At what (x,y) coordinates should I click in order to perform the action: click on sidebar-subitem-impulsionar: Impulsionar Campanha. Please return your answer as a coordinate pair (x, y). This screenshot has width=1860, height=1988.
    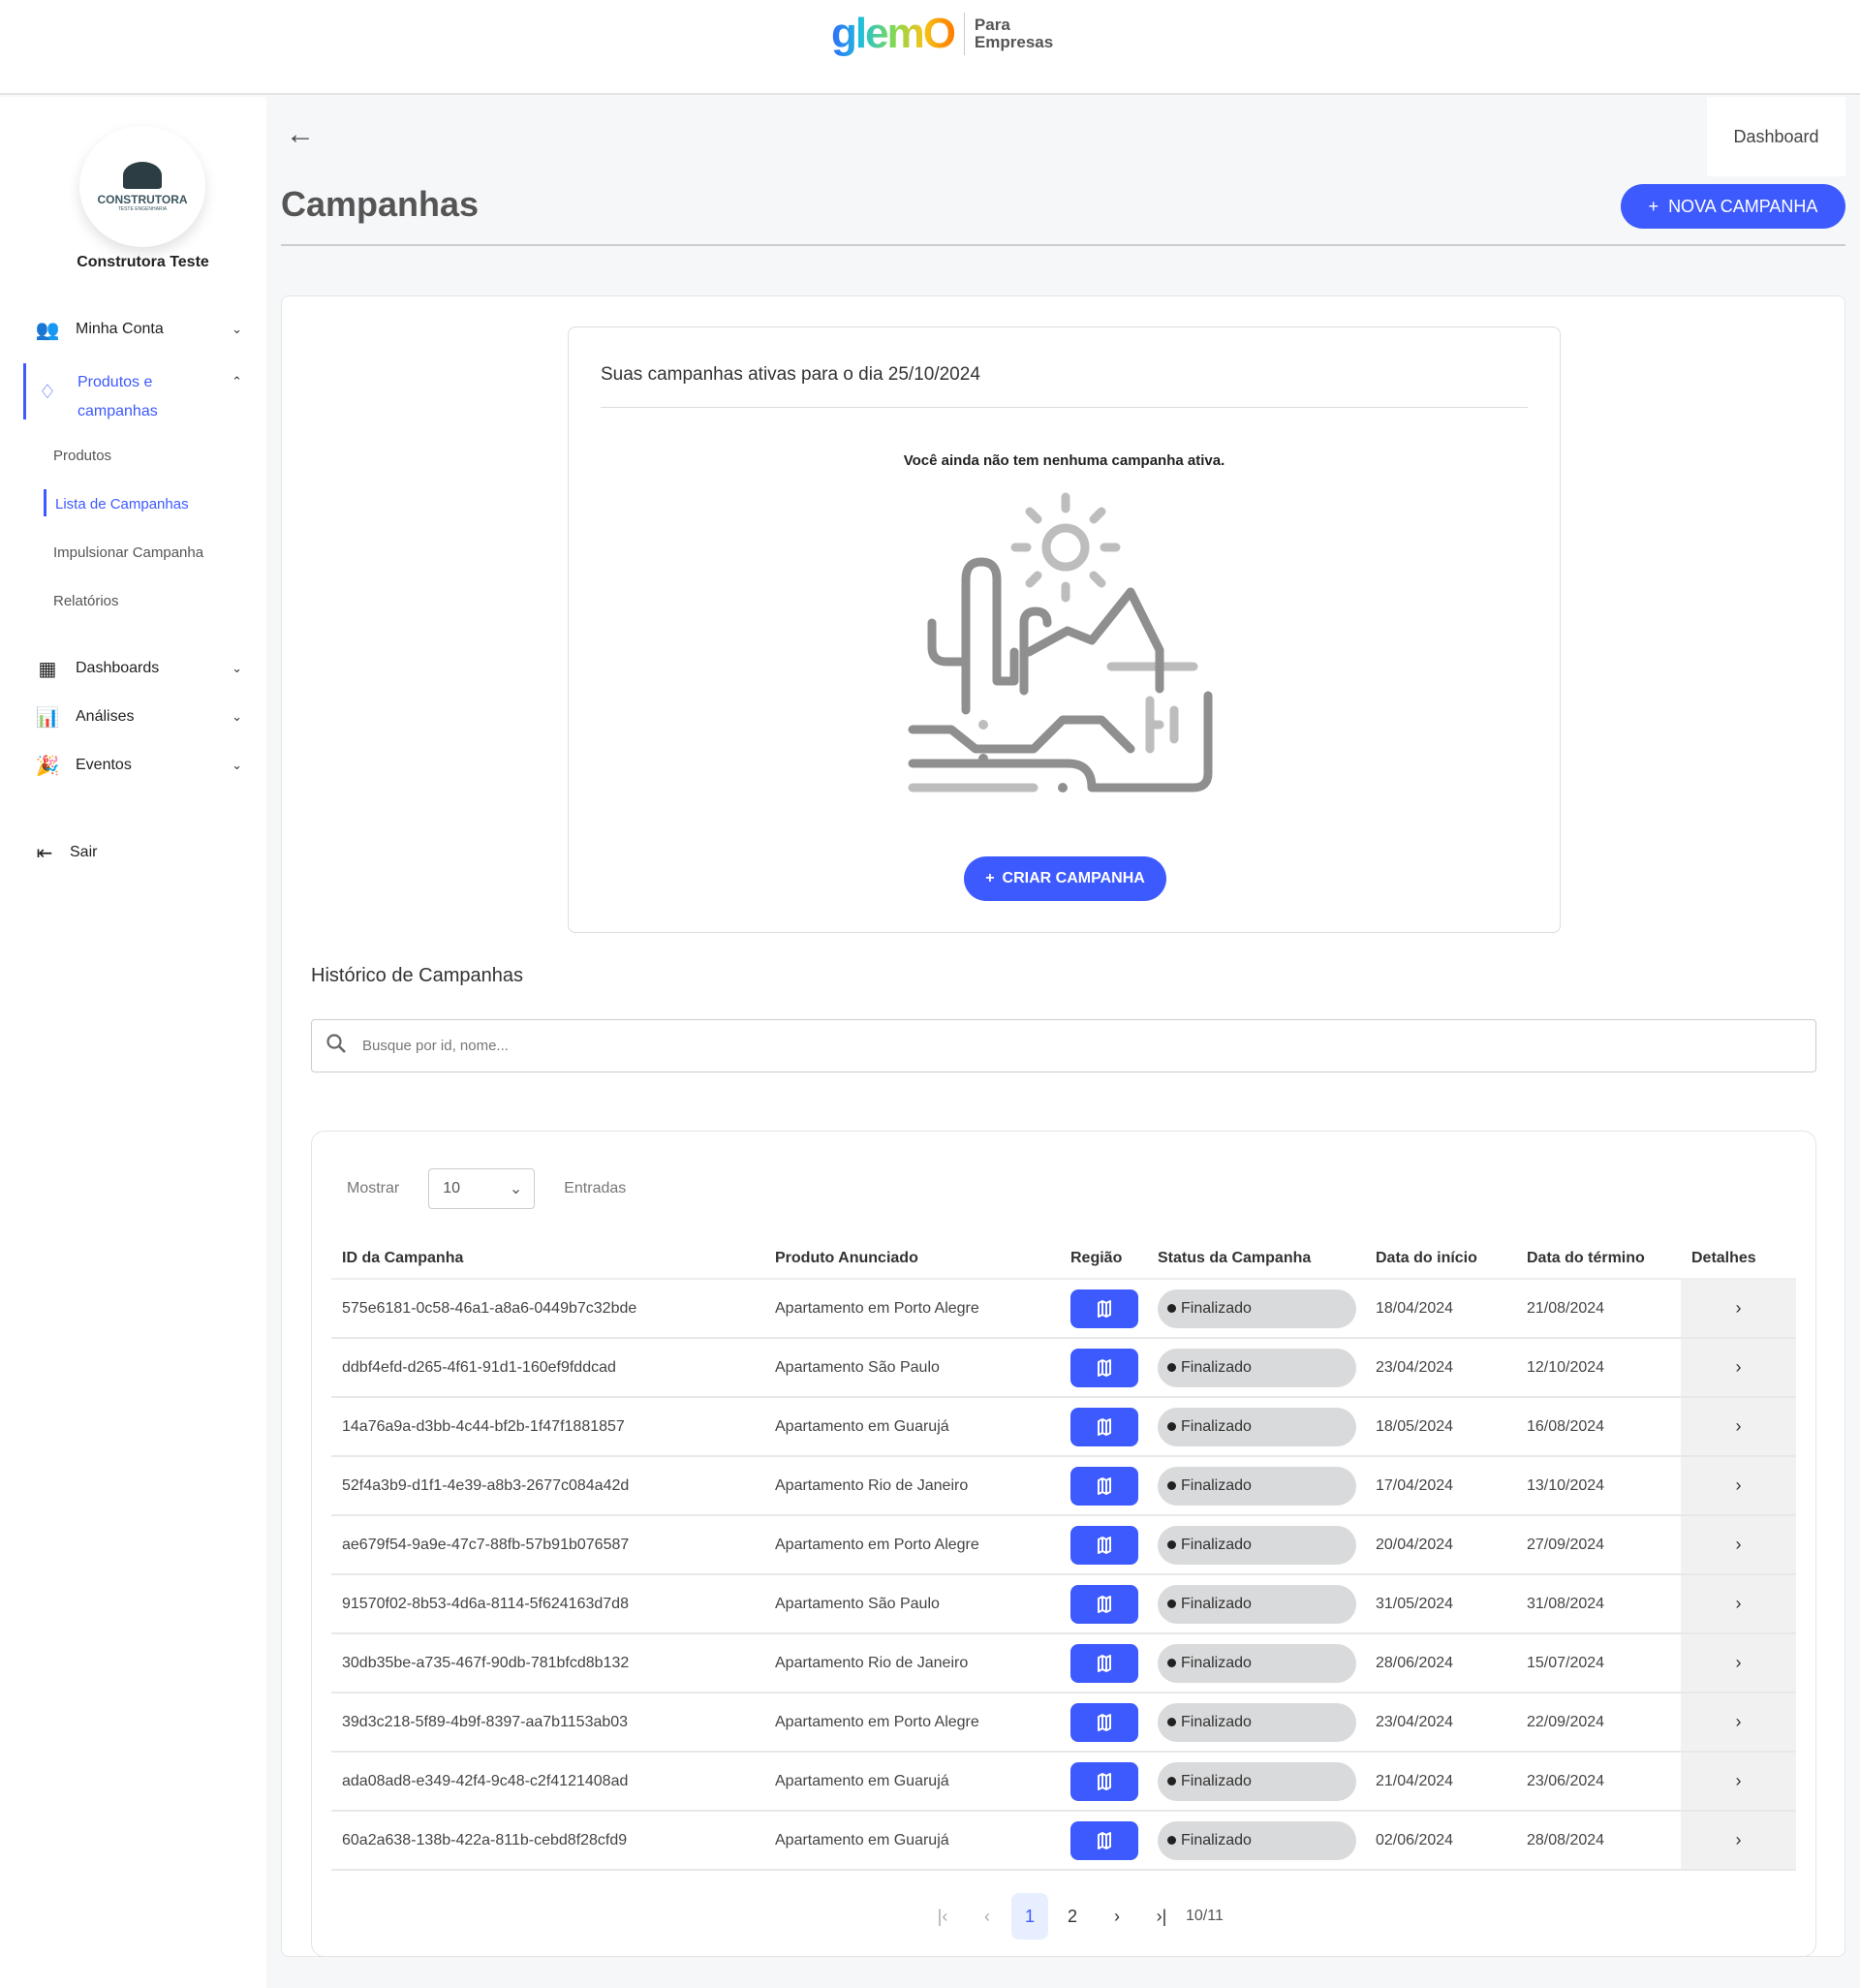
    Looking at the image, I should click on (128, 552).